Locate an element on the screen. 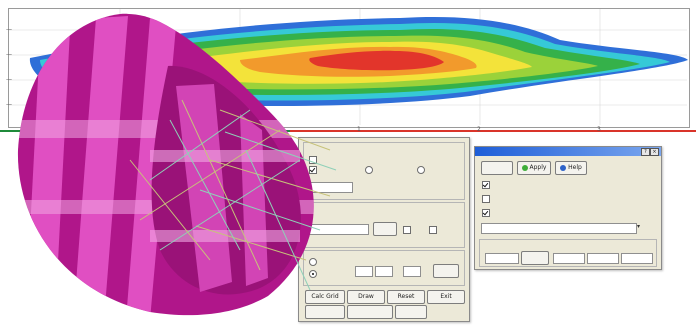 The height and width of the screenshot is (326, 696). apply-button: Apply is located at coordinates (534, 168).